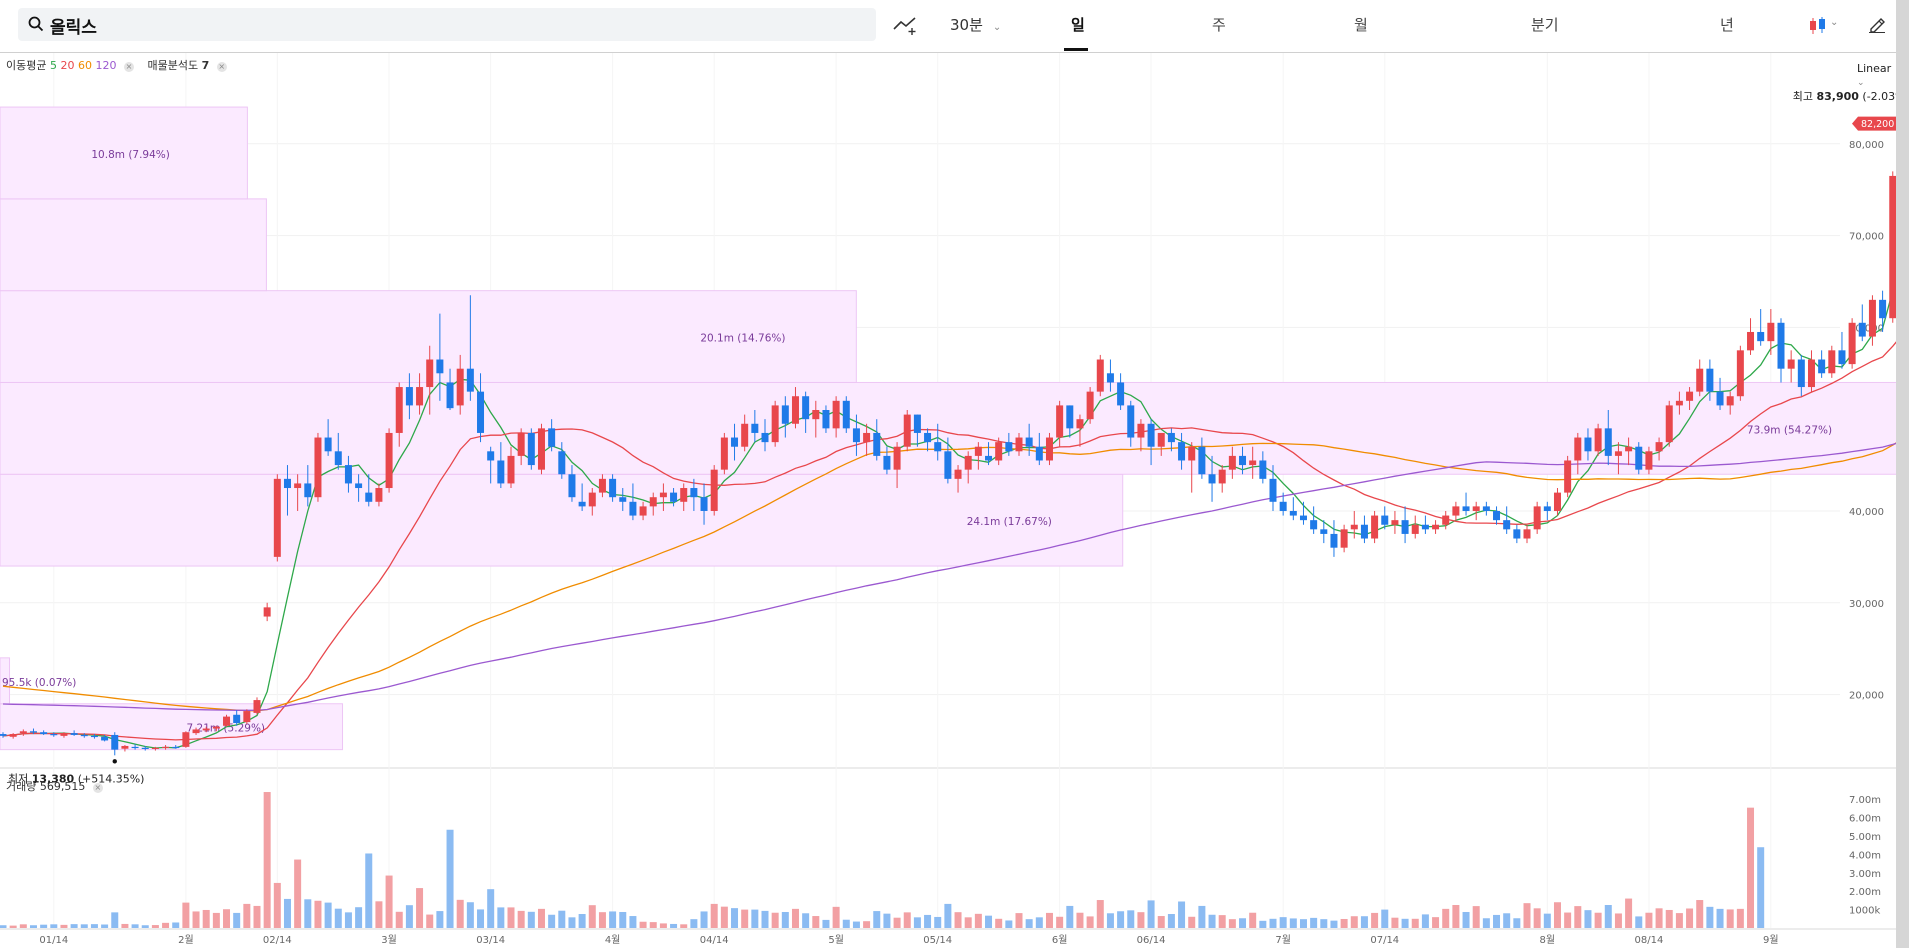 The height and width of the screenshot is (948, 1909). I want to click on scale-toggle: Linear ⌄, so click(1876, 75).